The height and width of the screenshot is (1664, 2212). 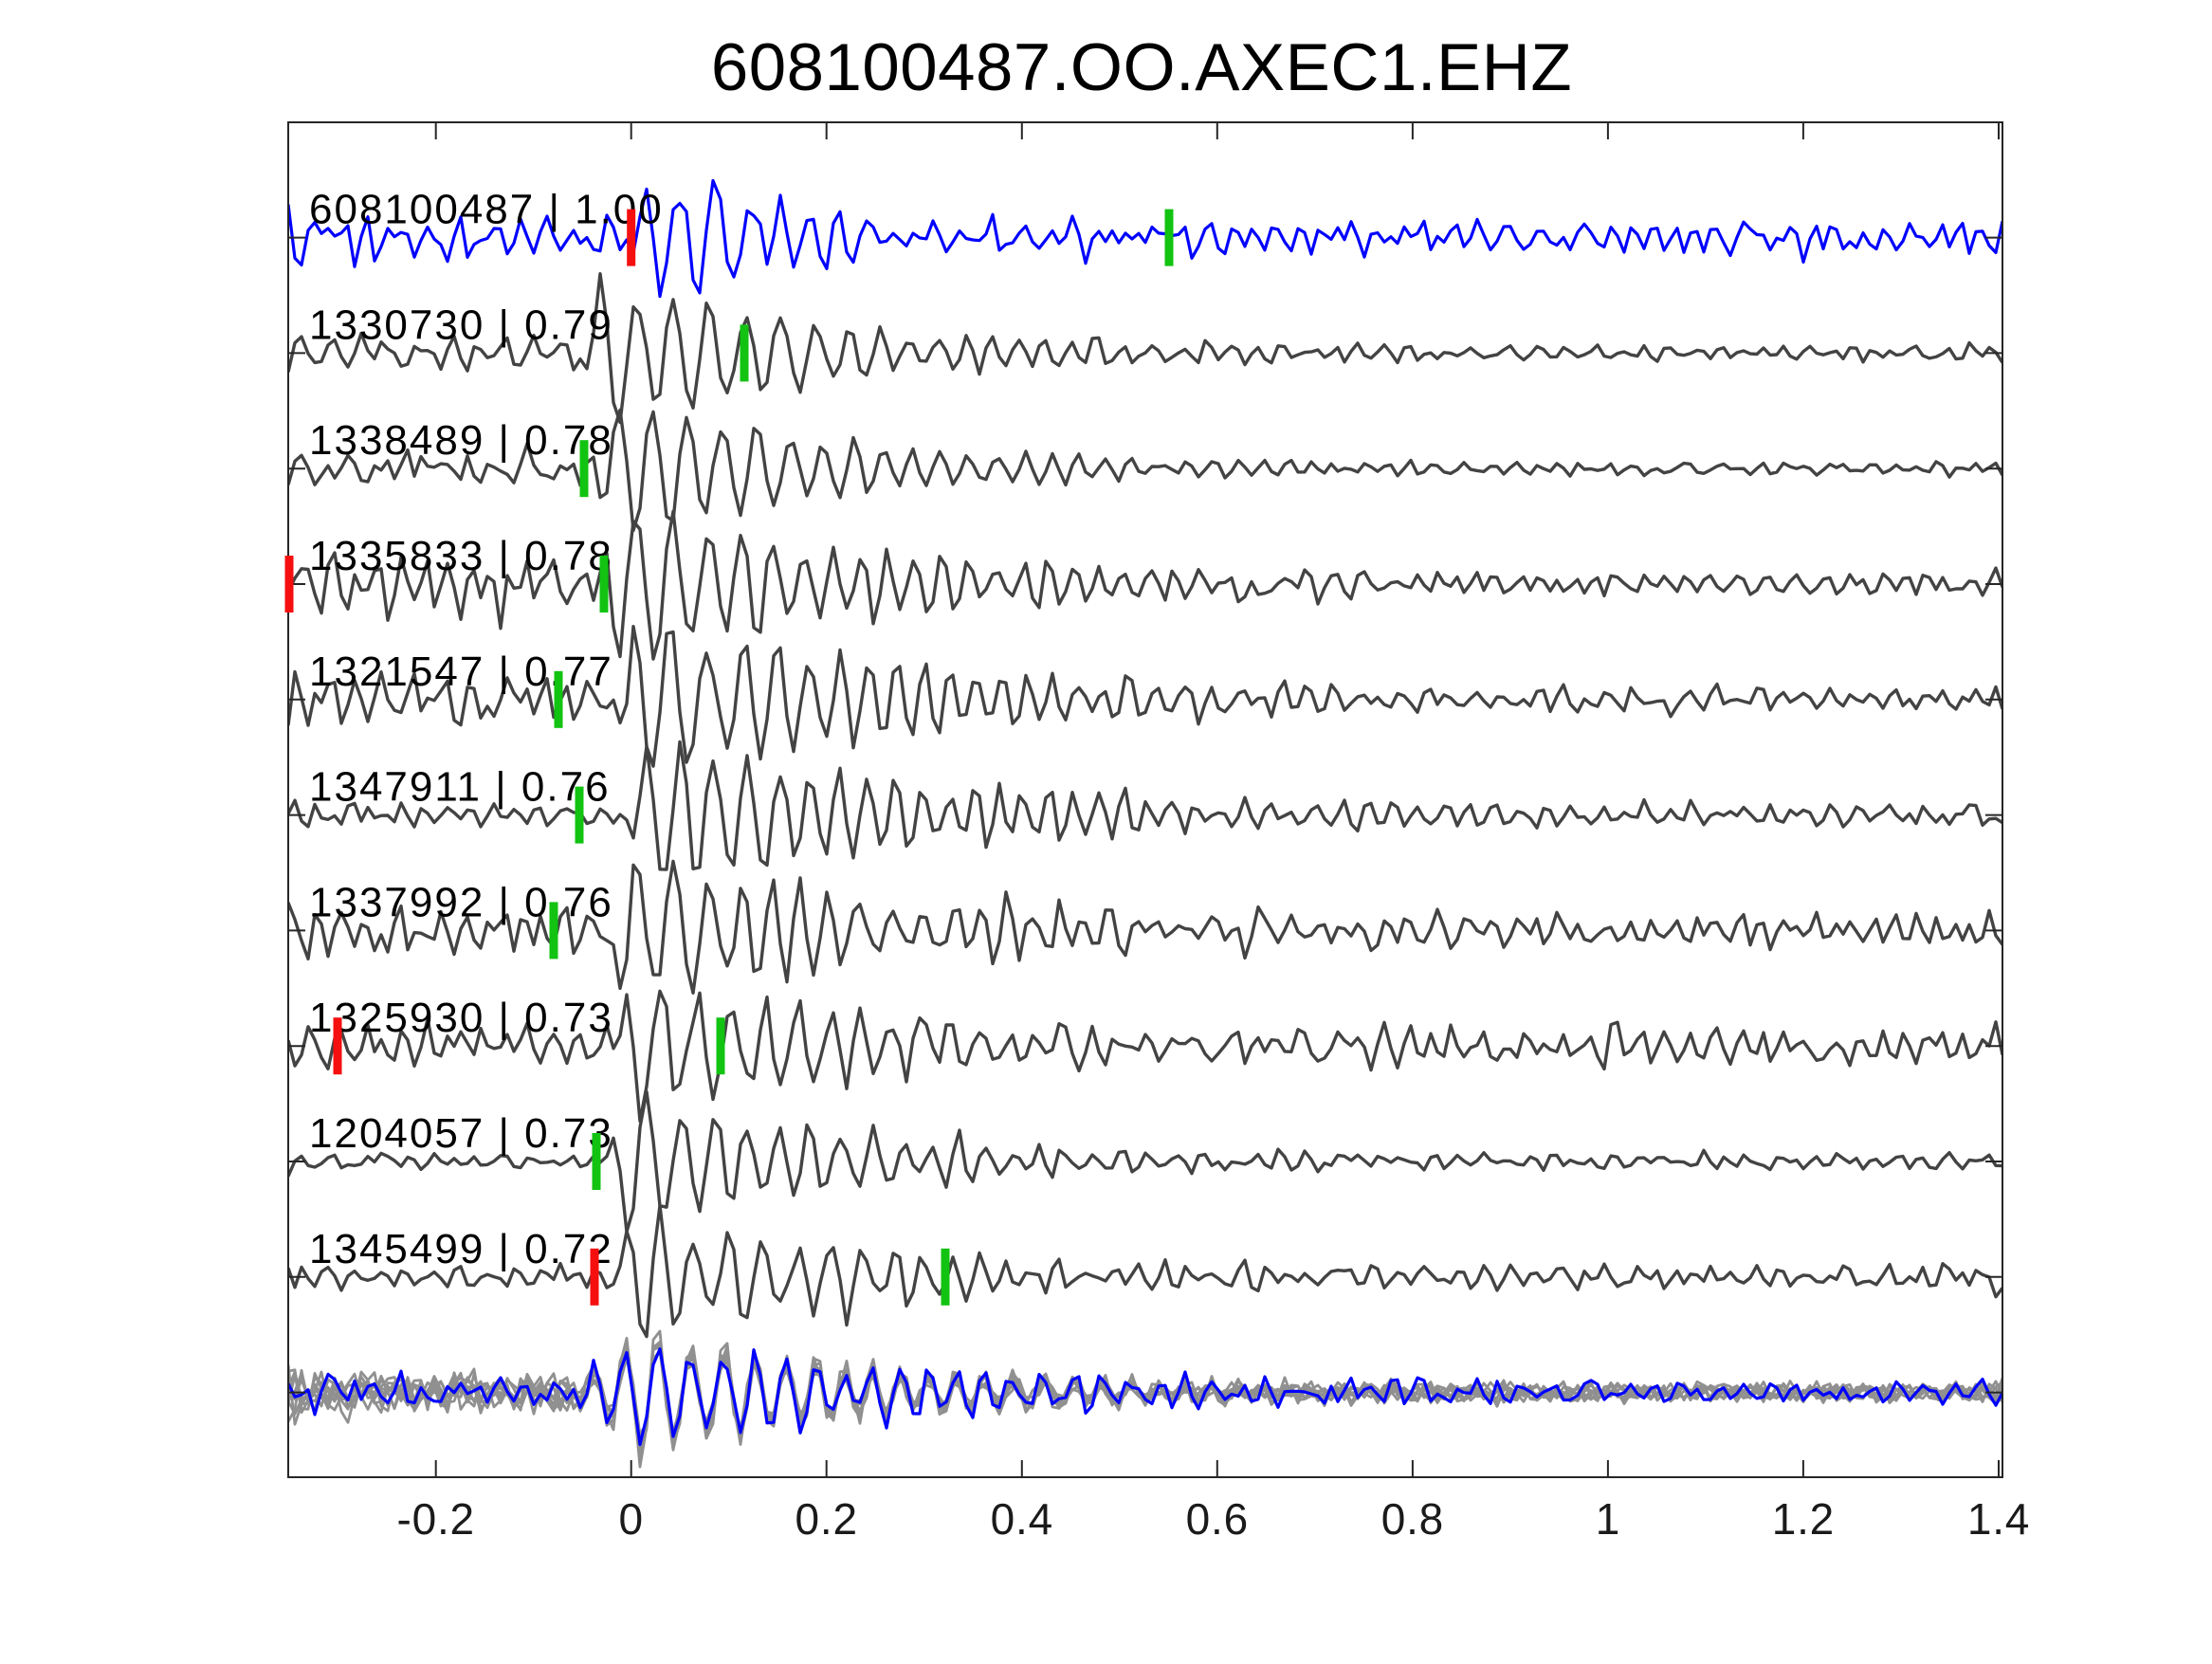 I want to click on svg-text: 0.6, so click(x=1217, y=1519).